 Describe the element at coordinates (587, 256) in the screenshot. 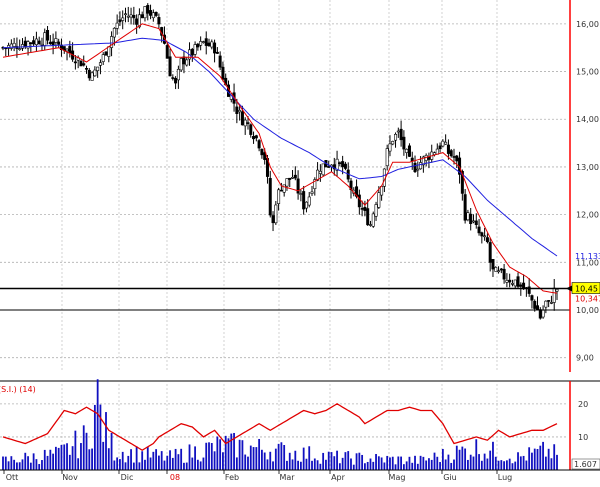

I see `ma-long-value: 11,133` at that location.